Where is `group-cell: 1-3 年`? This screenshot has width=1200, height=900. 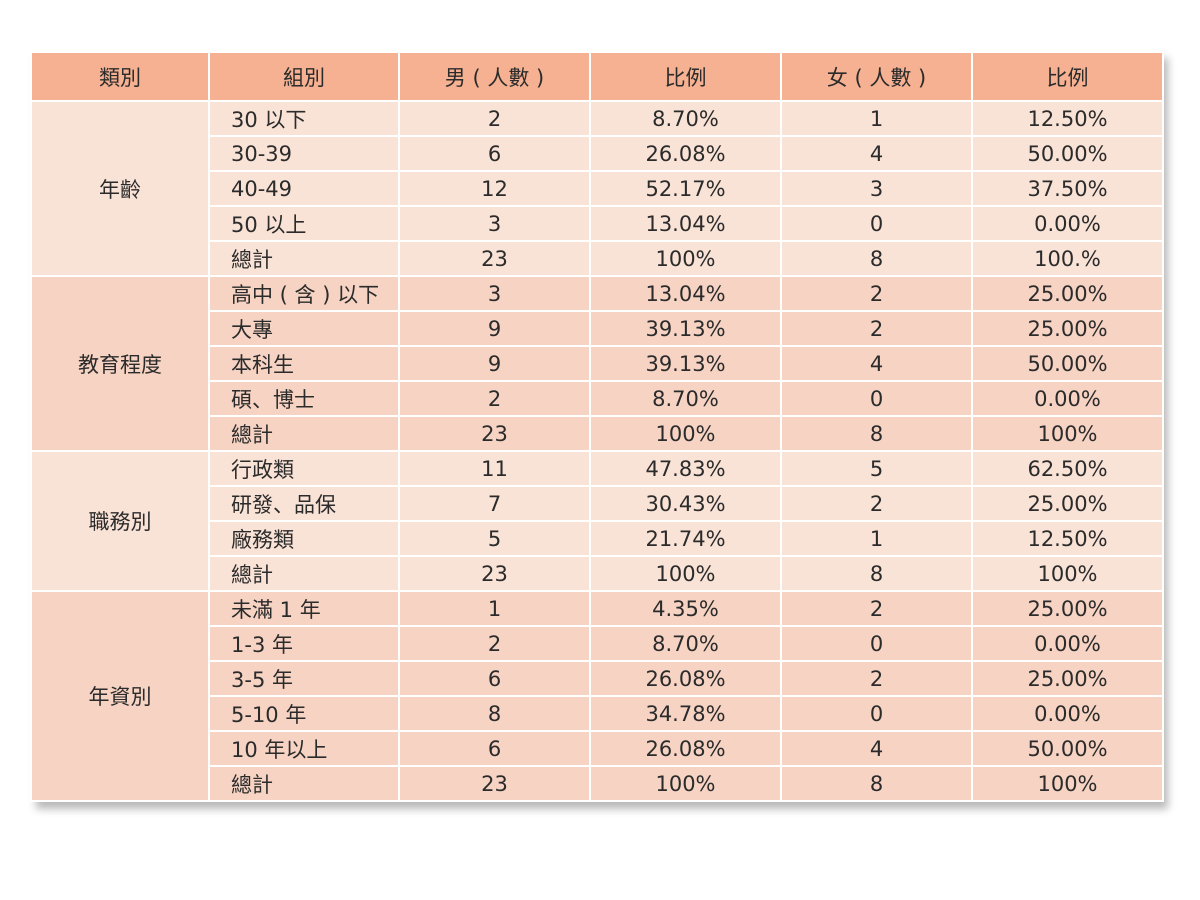
group-cell: 1-3 年 is located at coordinates (304, 643).